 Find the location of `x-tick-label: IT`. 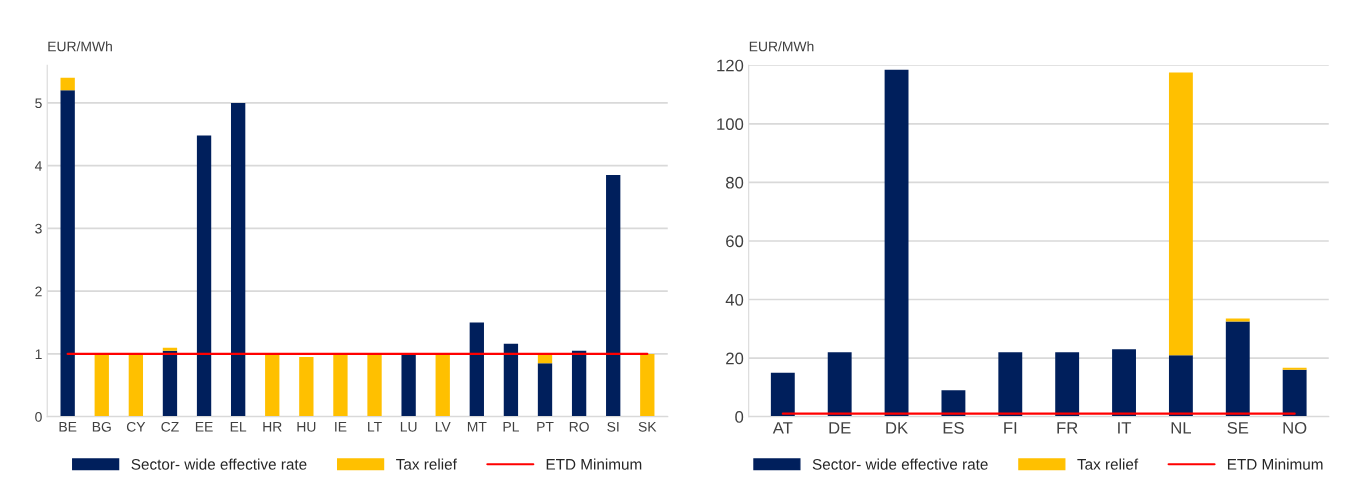

x-tick-label: IT is located at coordinates (1125, 428).